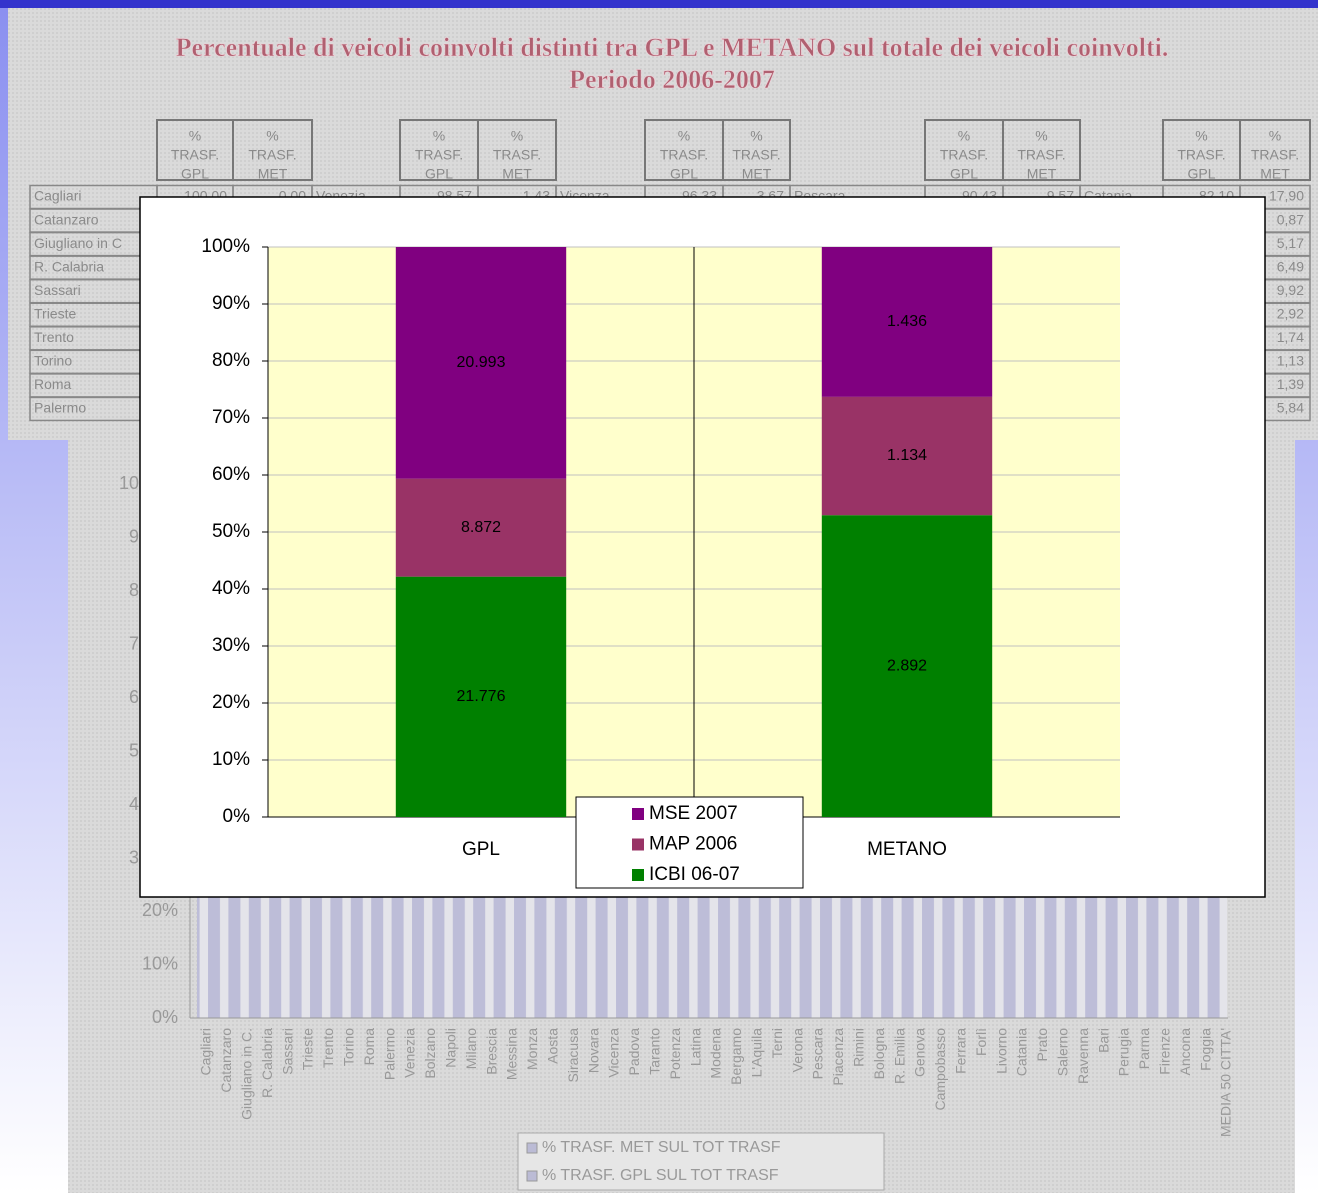  I want to click on table-text: Trento, so click(54, 337).